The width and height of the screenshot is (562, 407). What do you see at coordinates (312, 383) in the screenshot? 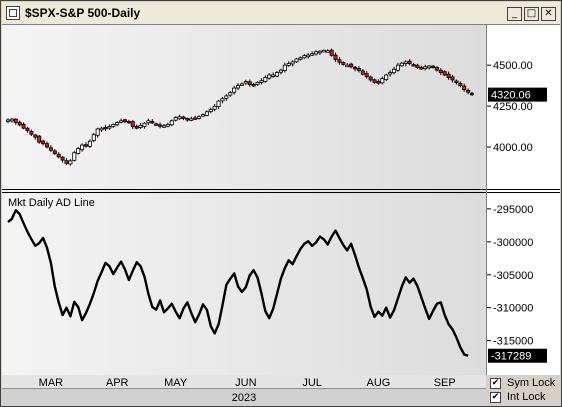
I see `month-tick-label: JUL` at bounding box center [312, 383].